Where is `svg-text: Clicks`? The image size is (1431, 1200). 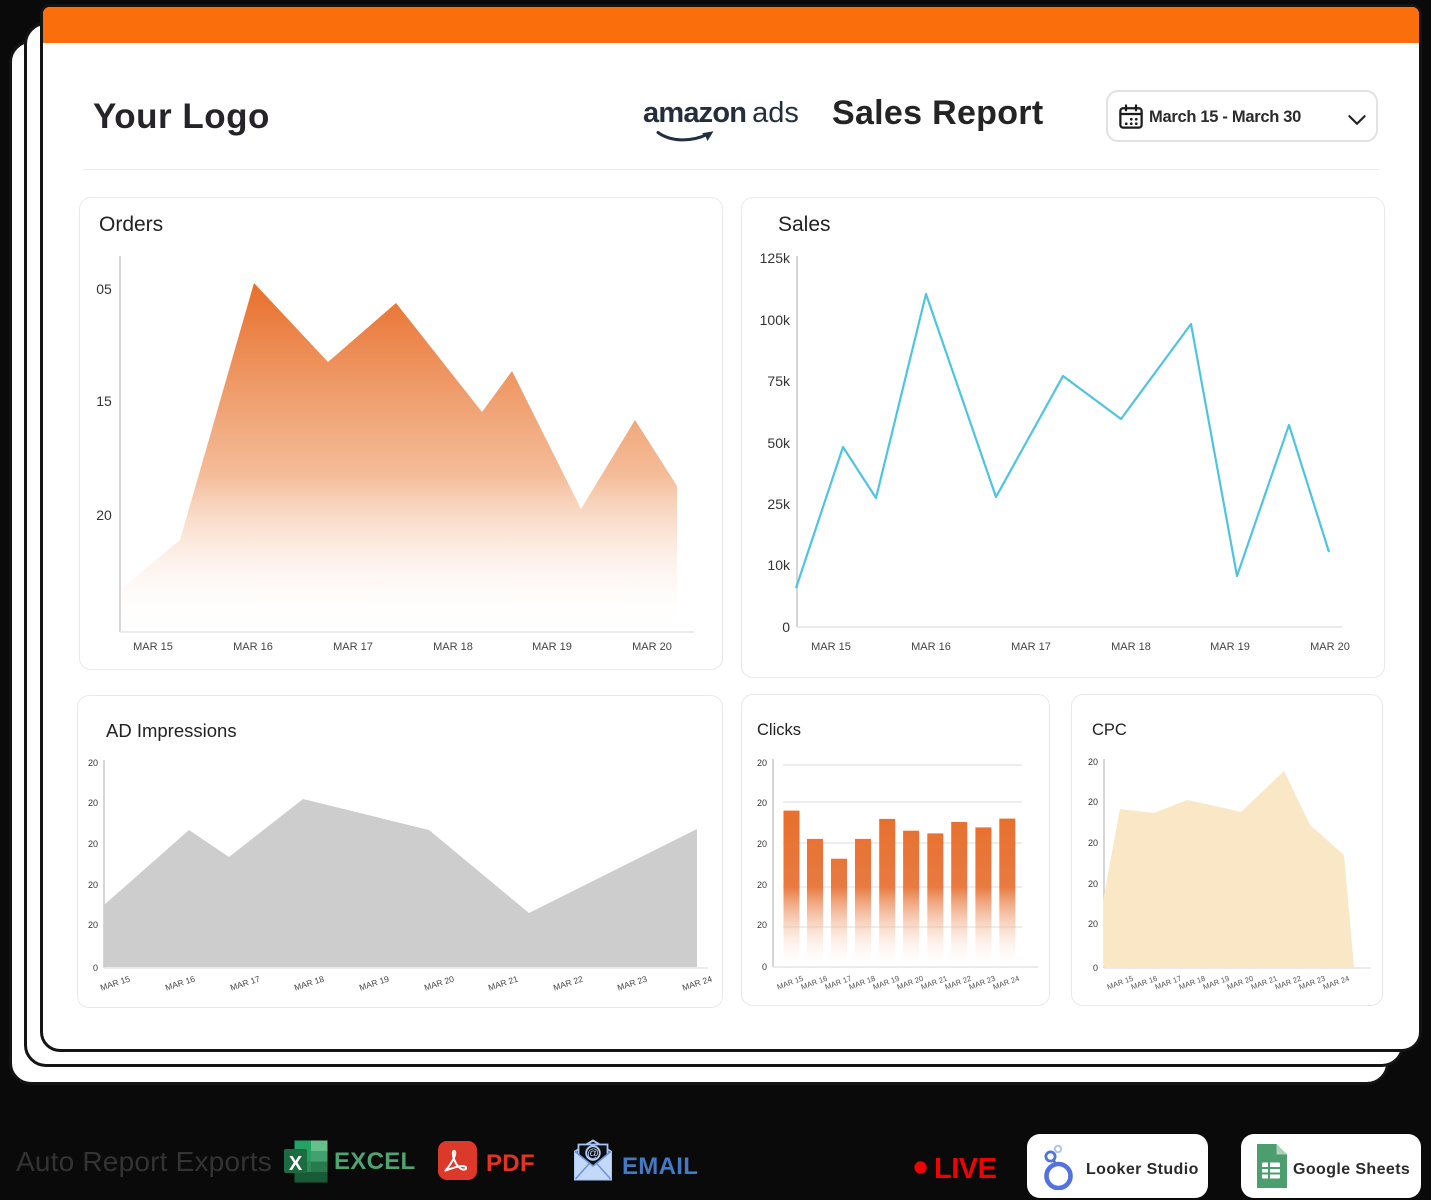
svg-text: Clicks is located at coordinates (779, 730).